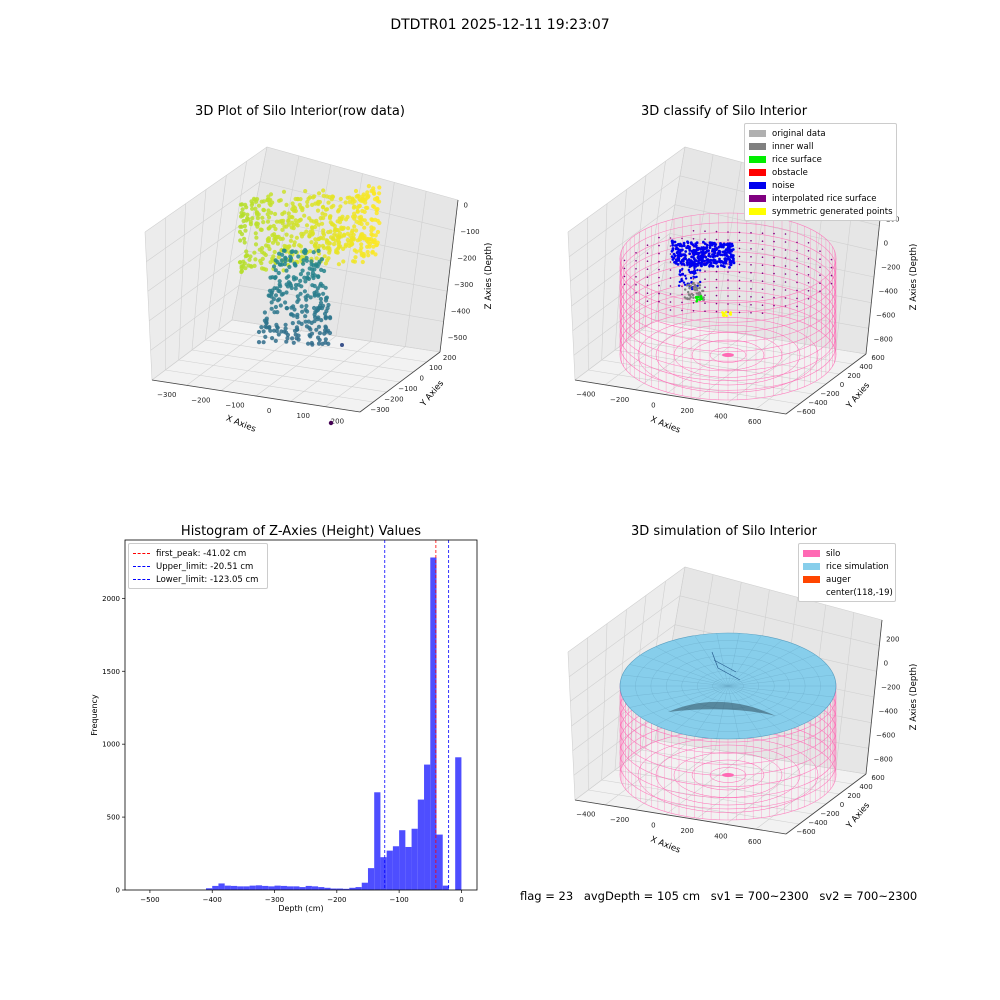 The width and height of the screenshot is (1000, 1000). Describe the element at coordinates (585, 815) in the screenshot. I see `x-tick-label: −400` at that location.